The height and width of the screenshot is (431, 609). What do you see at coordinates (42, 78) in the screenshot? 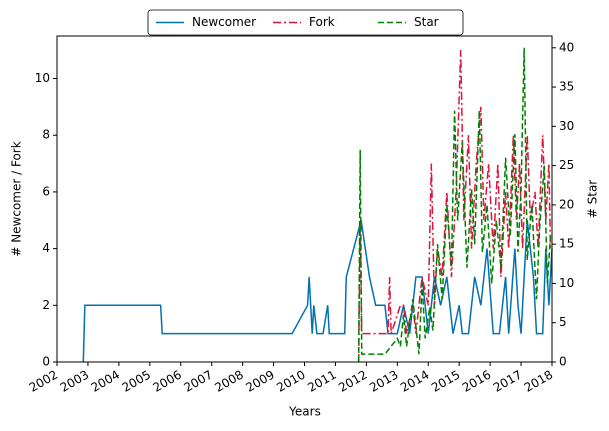
I see `y-tick-label: 10` at bounding box center [42, 78].